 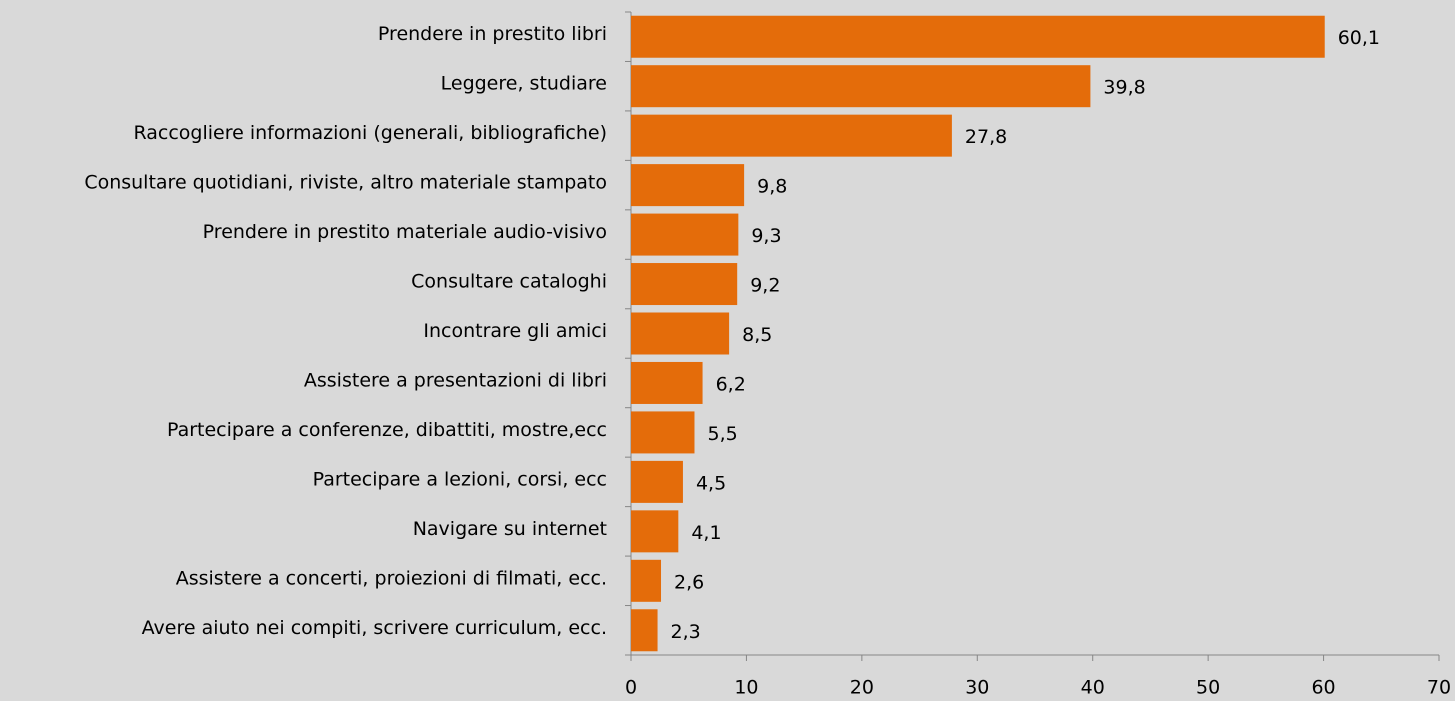 What do you see at coordinates (1359, 38) in the screenshot?
I see `value-label: 60,1` at bounding box center [1359, 38].